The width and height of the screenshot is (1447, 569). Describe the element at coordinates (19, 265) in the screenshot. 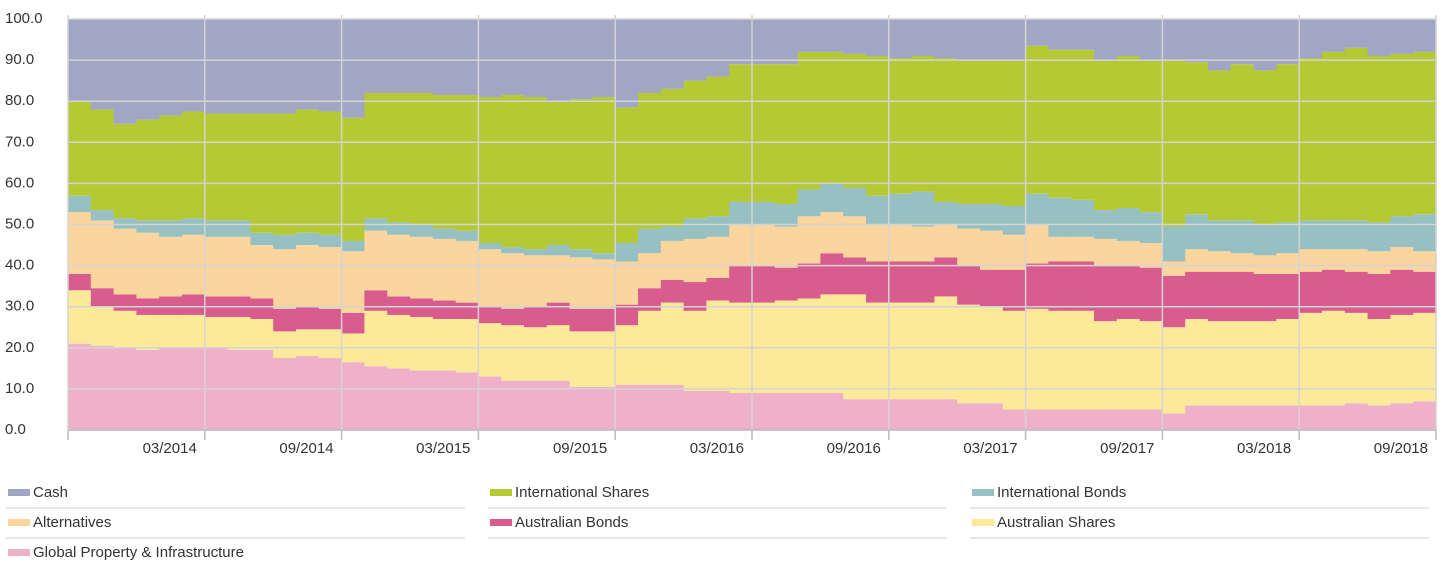

I see `y-tick-label: 40.0` at that location.